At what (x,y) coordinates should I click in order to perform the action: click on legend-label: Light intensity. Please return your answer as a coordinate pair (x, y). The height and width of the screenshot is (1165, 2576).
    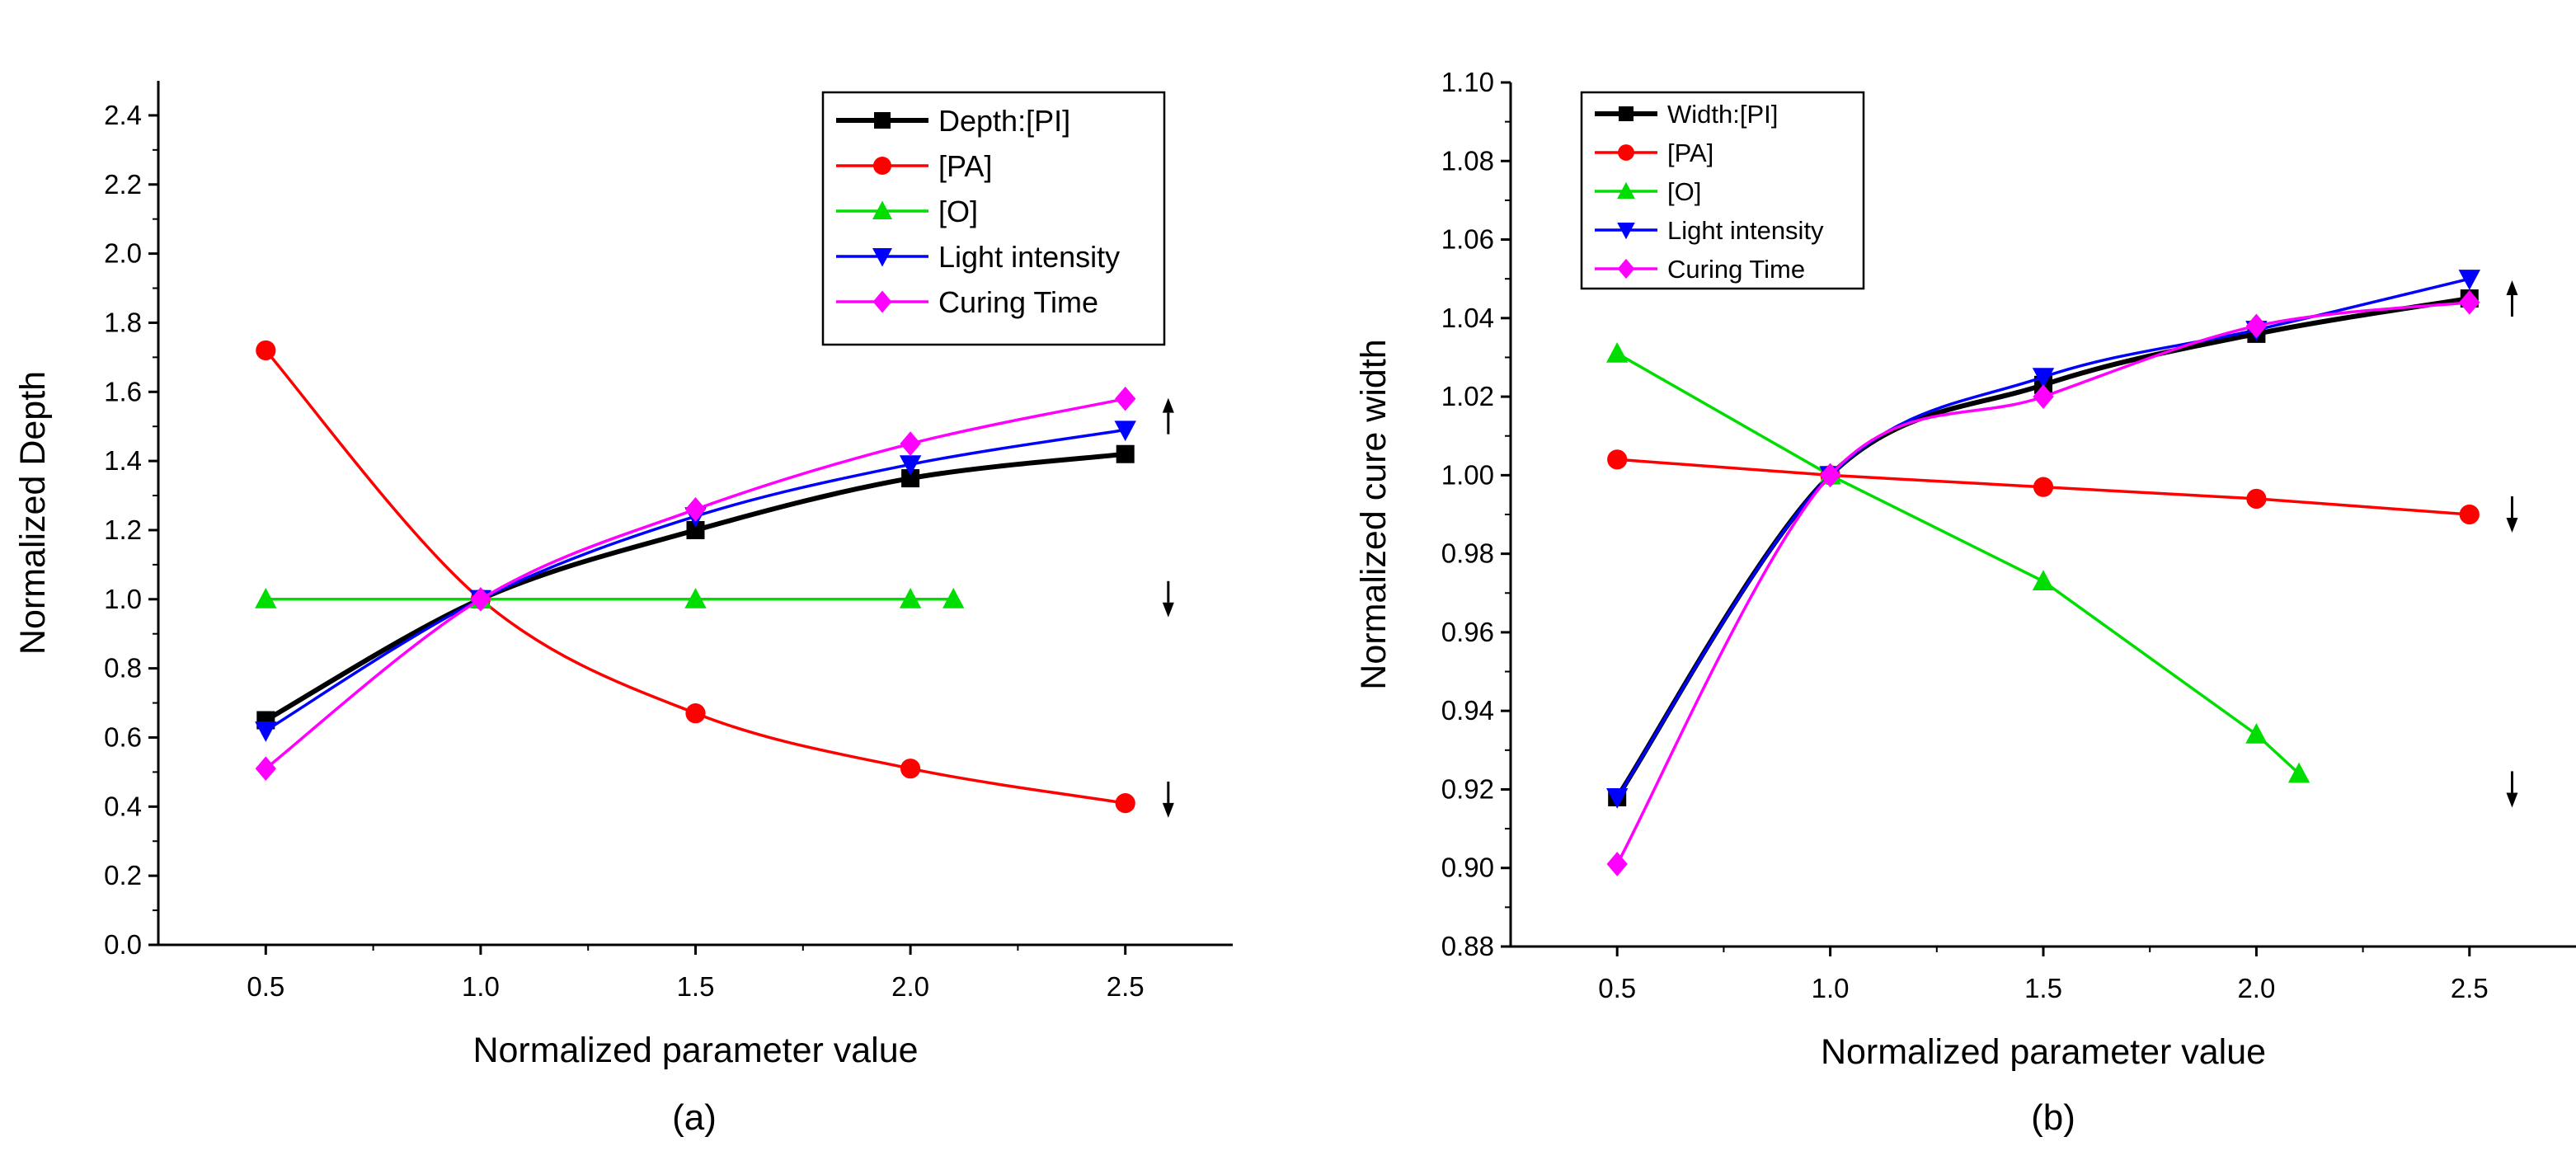
    Looking at the image, I should click on (1029, 257).